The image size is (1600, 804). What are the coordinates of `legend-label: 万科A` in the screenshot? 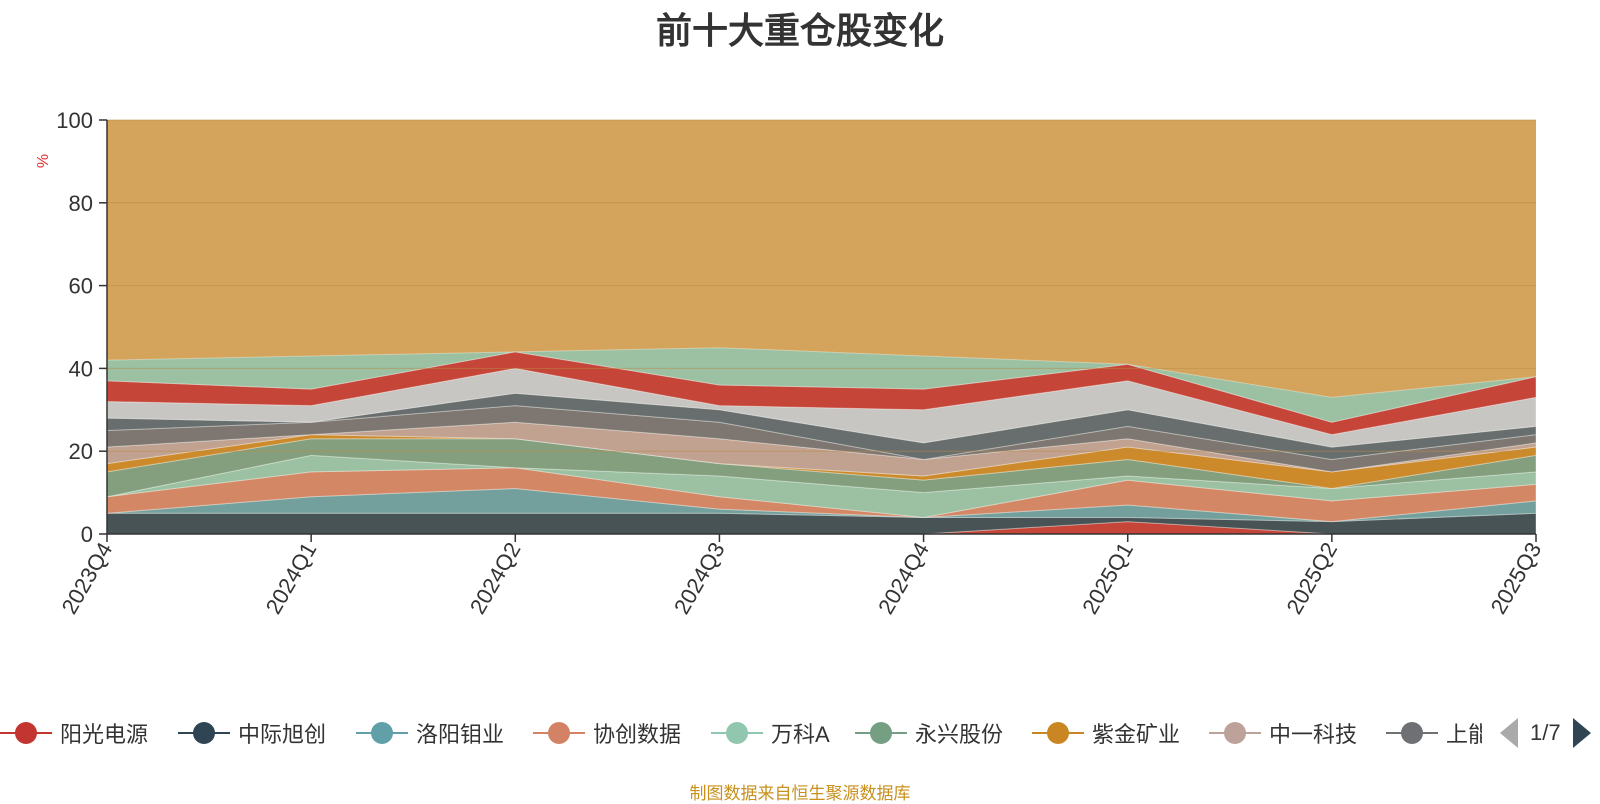 It's located at (800, 734).